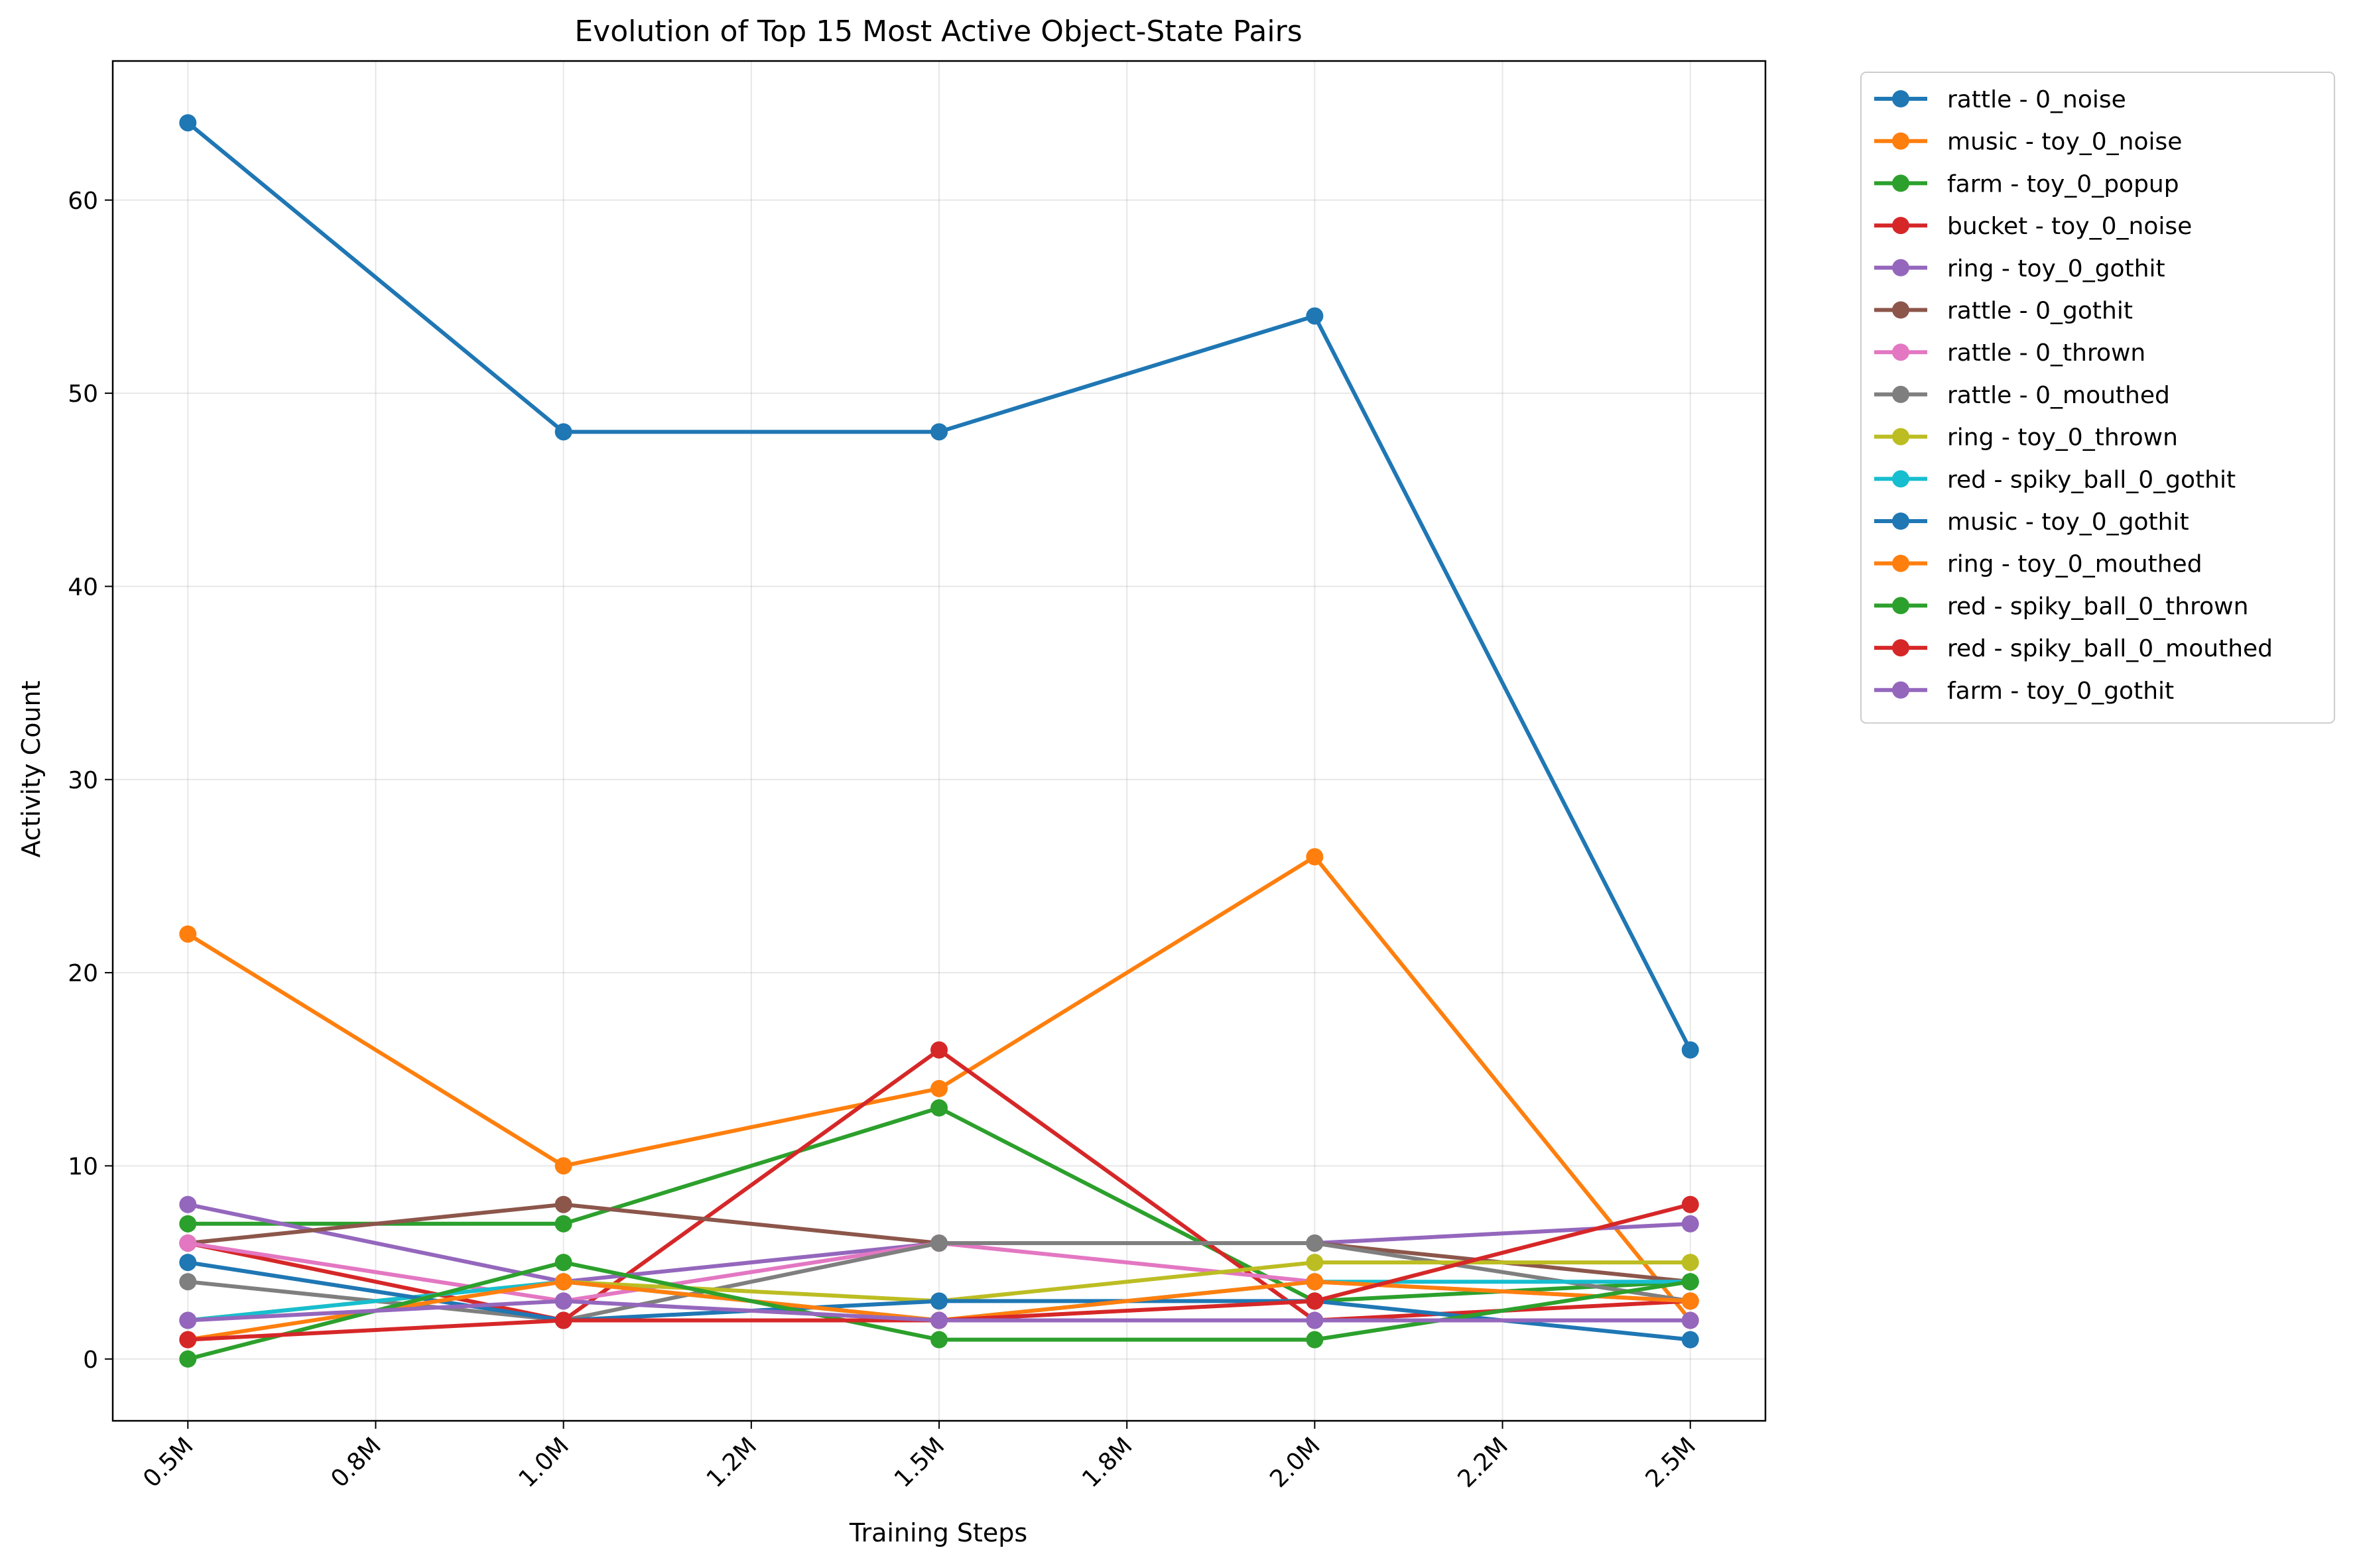  What do you see at coordinates (2036, 99) in the screenshot?
I see `legend-label: rattle - 0_noise` at bounding box center [2036, 99].